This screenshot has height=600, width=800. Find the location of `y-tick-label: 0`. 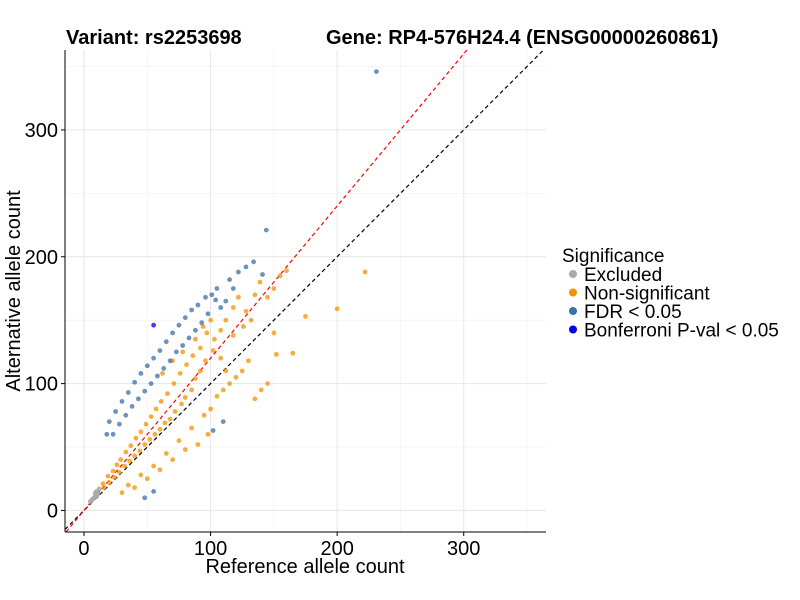

y-tick-label: 0 is located at coordinates (52, 511).